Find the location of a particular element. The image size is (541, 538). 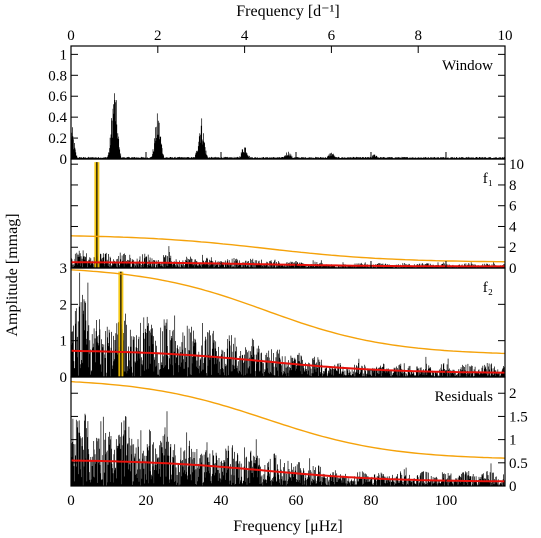

panel-4-threshold-curve is located at coordinates (288, 419).